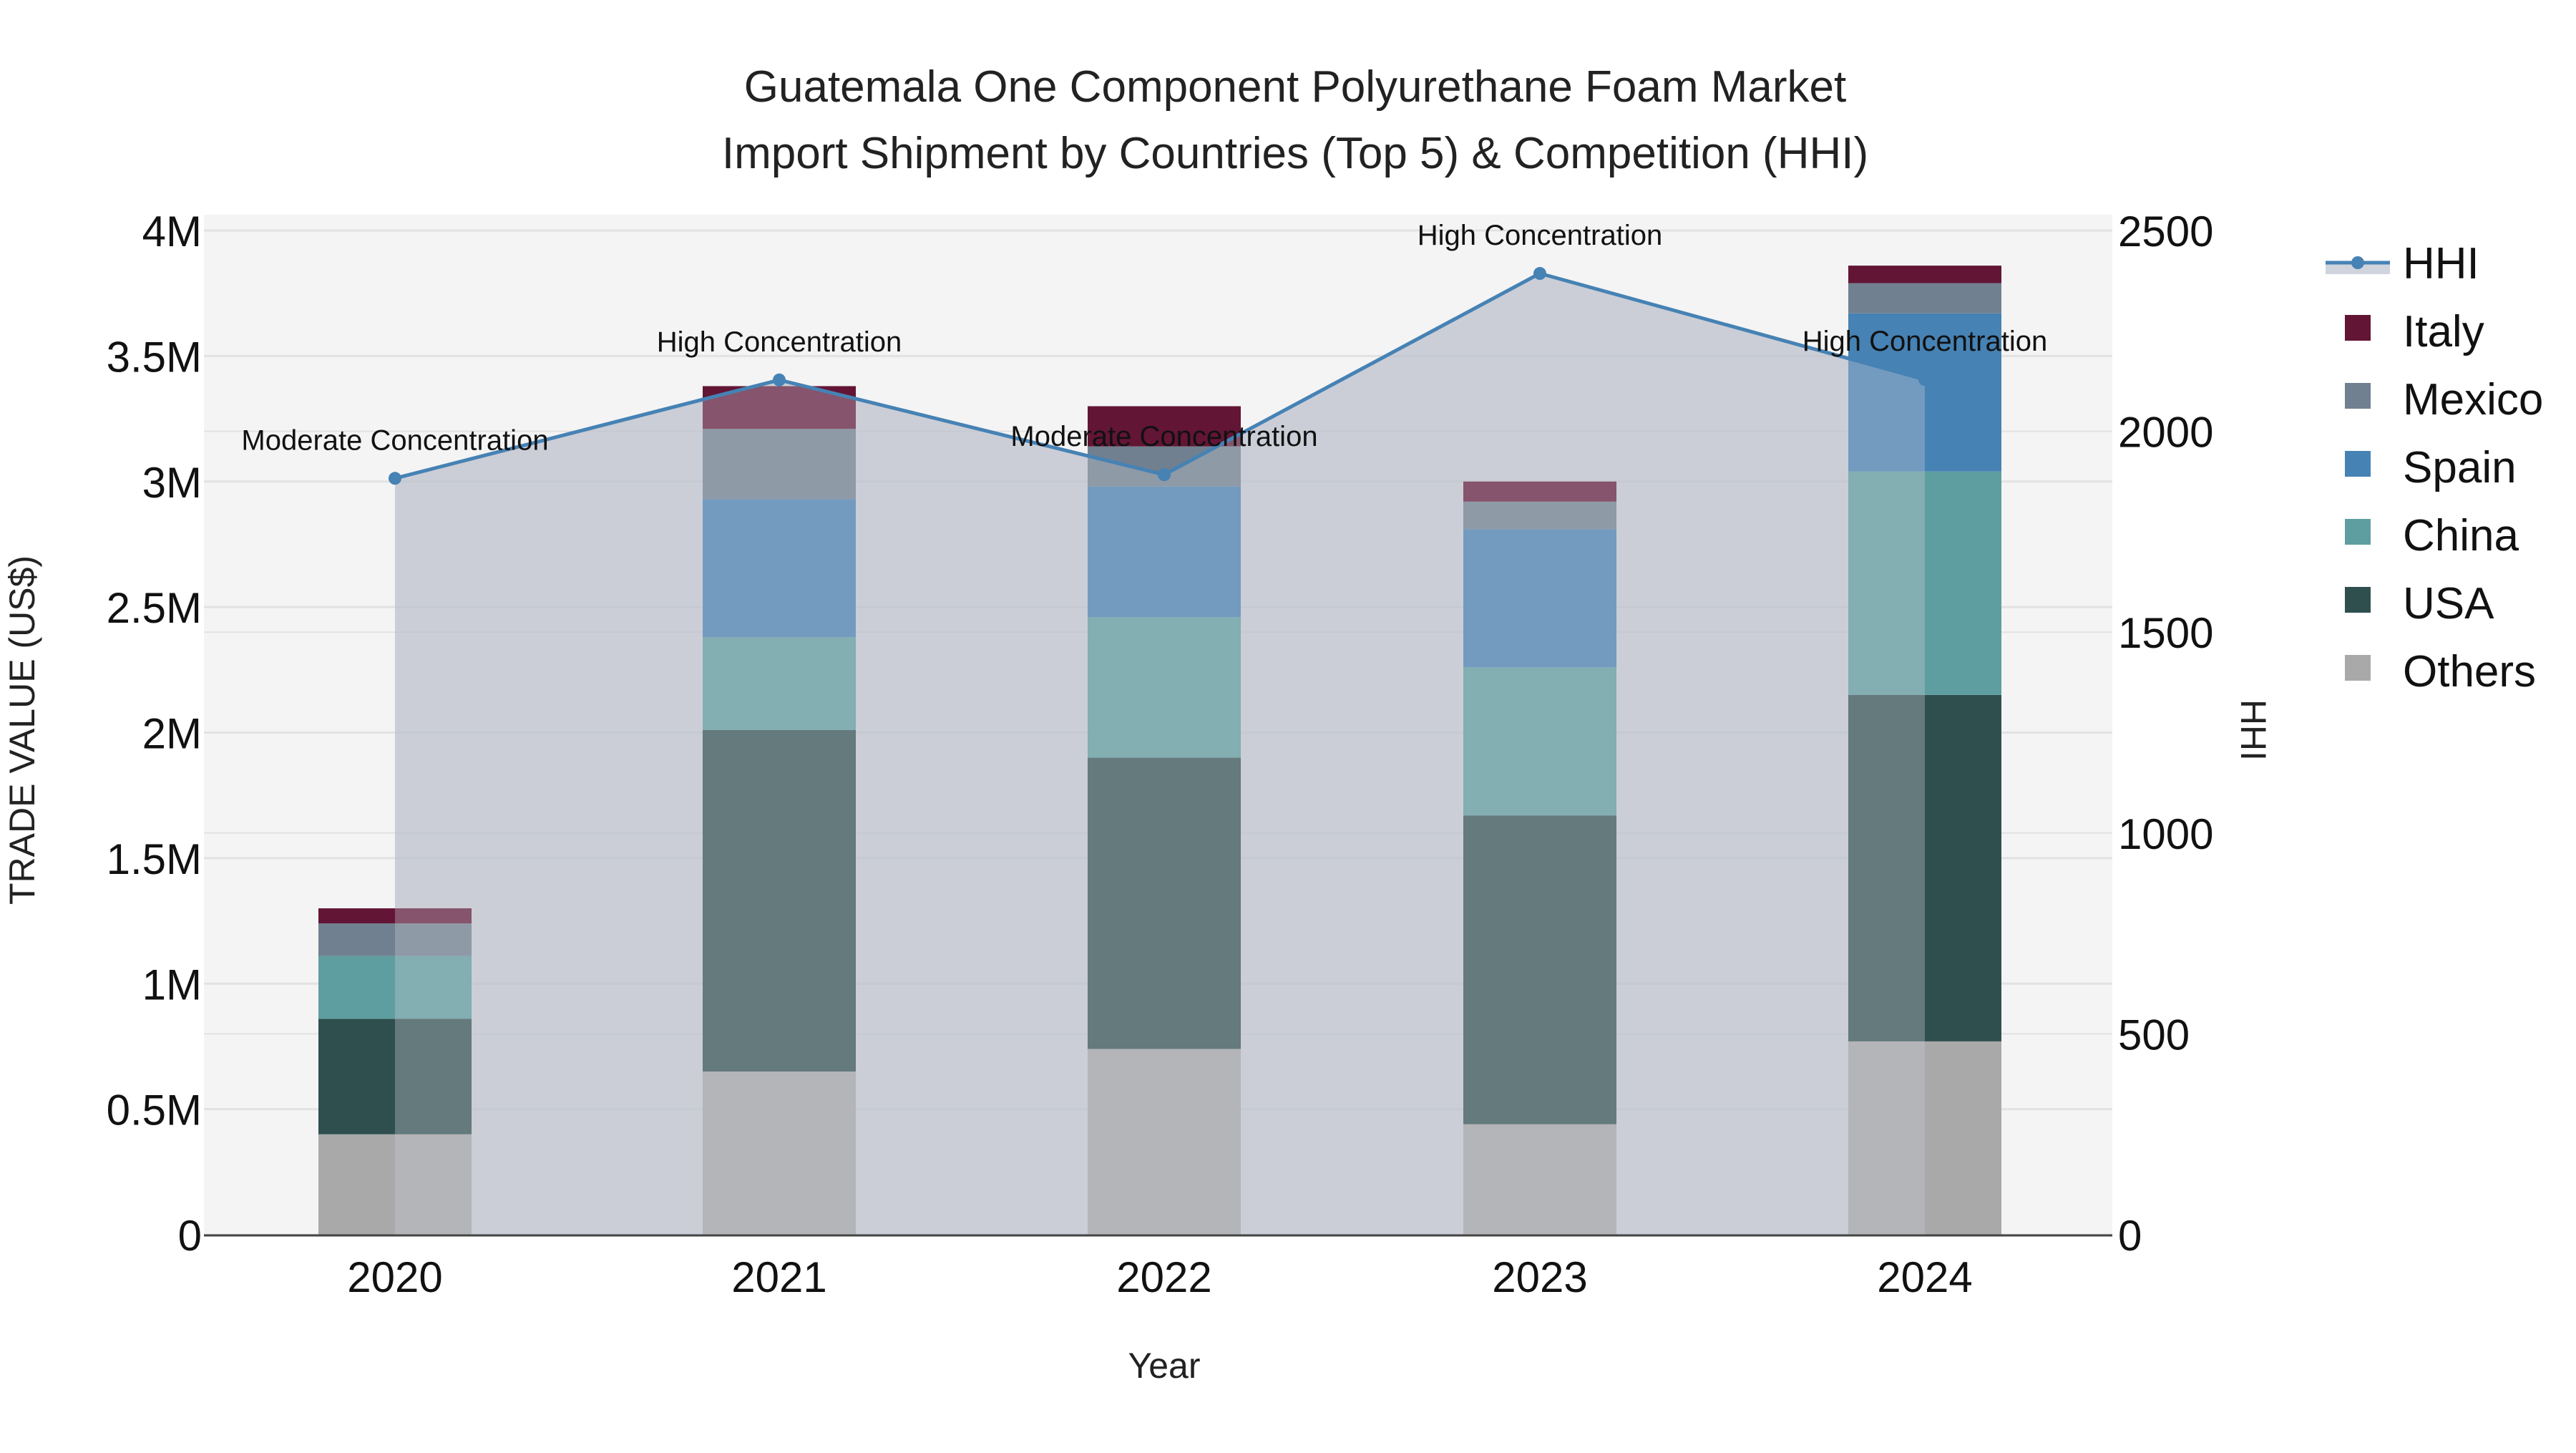 The height and width of the screenshot is (1453, 2576). Describe the element at coordinates (2165, 633) in the screenshot. I see `y-right-tick-label: 1500` at that location.